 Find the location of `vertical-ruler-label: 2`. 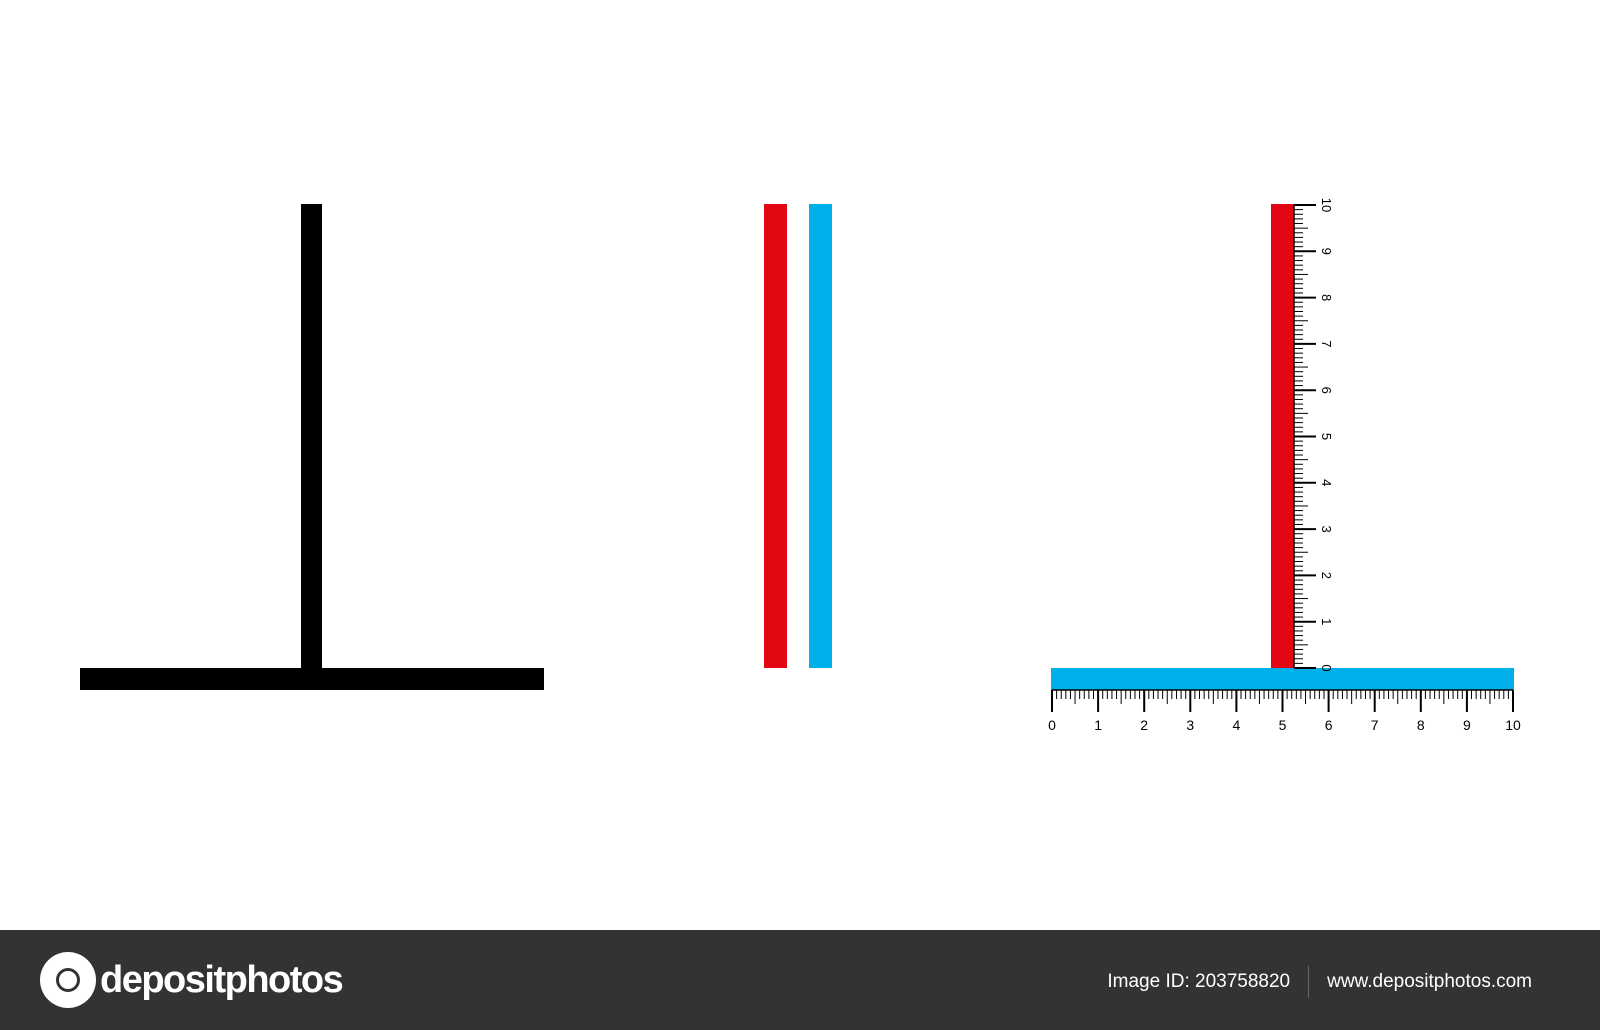

vertical-ruler-label: 2 is located at coordinates (1326, 575).